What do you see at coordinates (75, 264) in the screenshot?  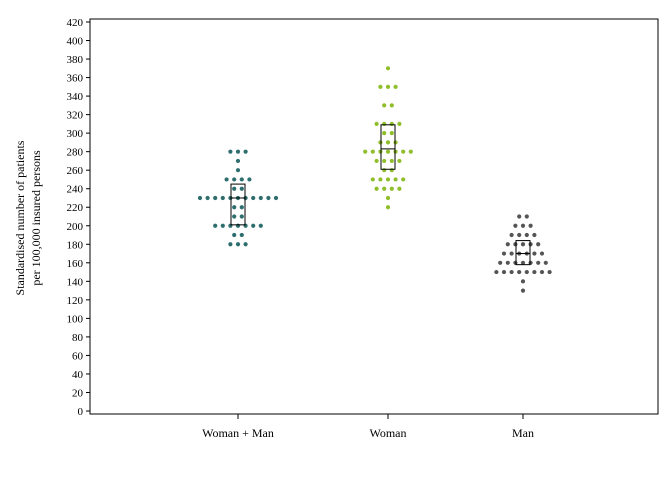 I see `y-tick-label: 160` at bounding box center [75, 264].